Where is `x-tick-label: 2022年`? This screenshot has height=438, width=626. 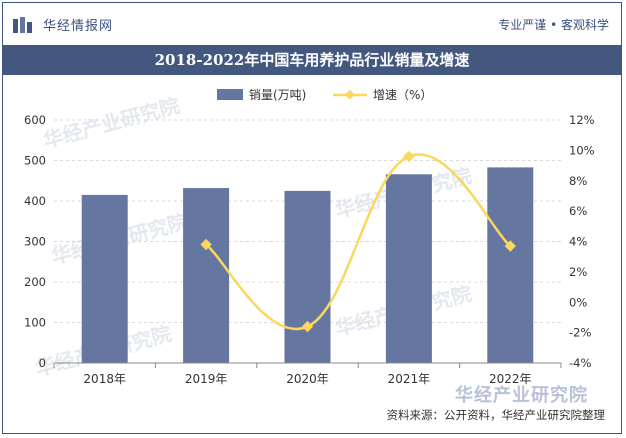 x-tick-label: 2022年 is located at coordinates (510, 379).